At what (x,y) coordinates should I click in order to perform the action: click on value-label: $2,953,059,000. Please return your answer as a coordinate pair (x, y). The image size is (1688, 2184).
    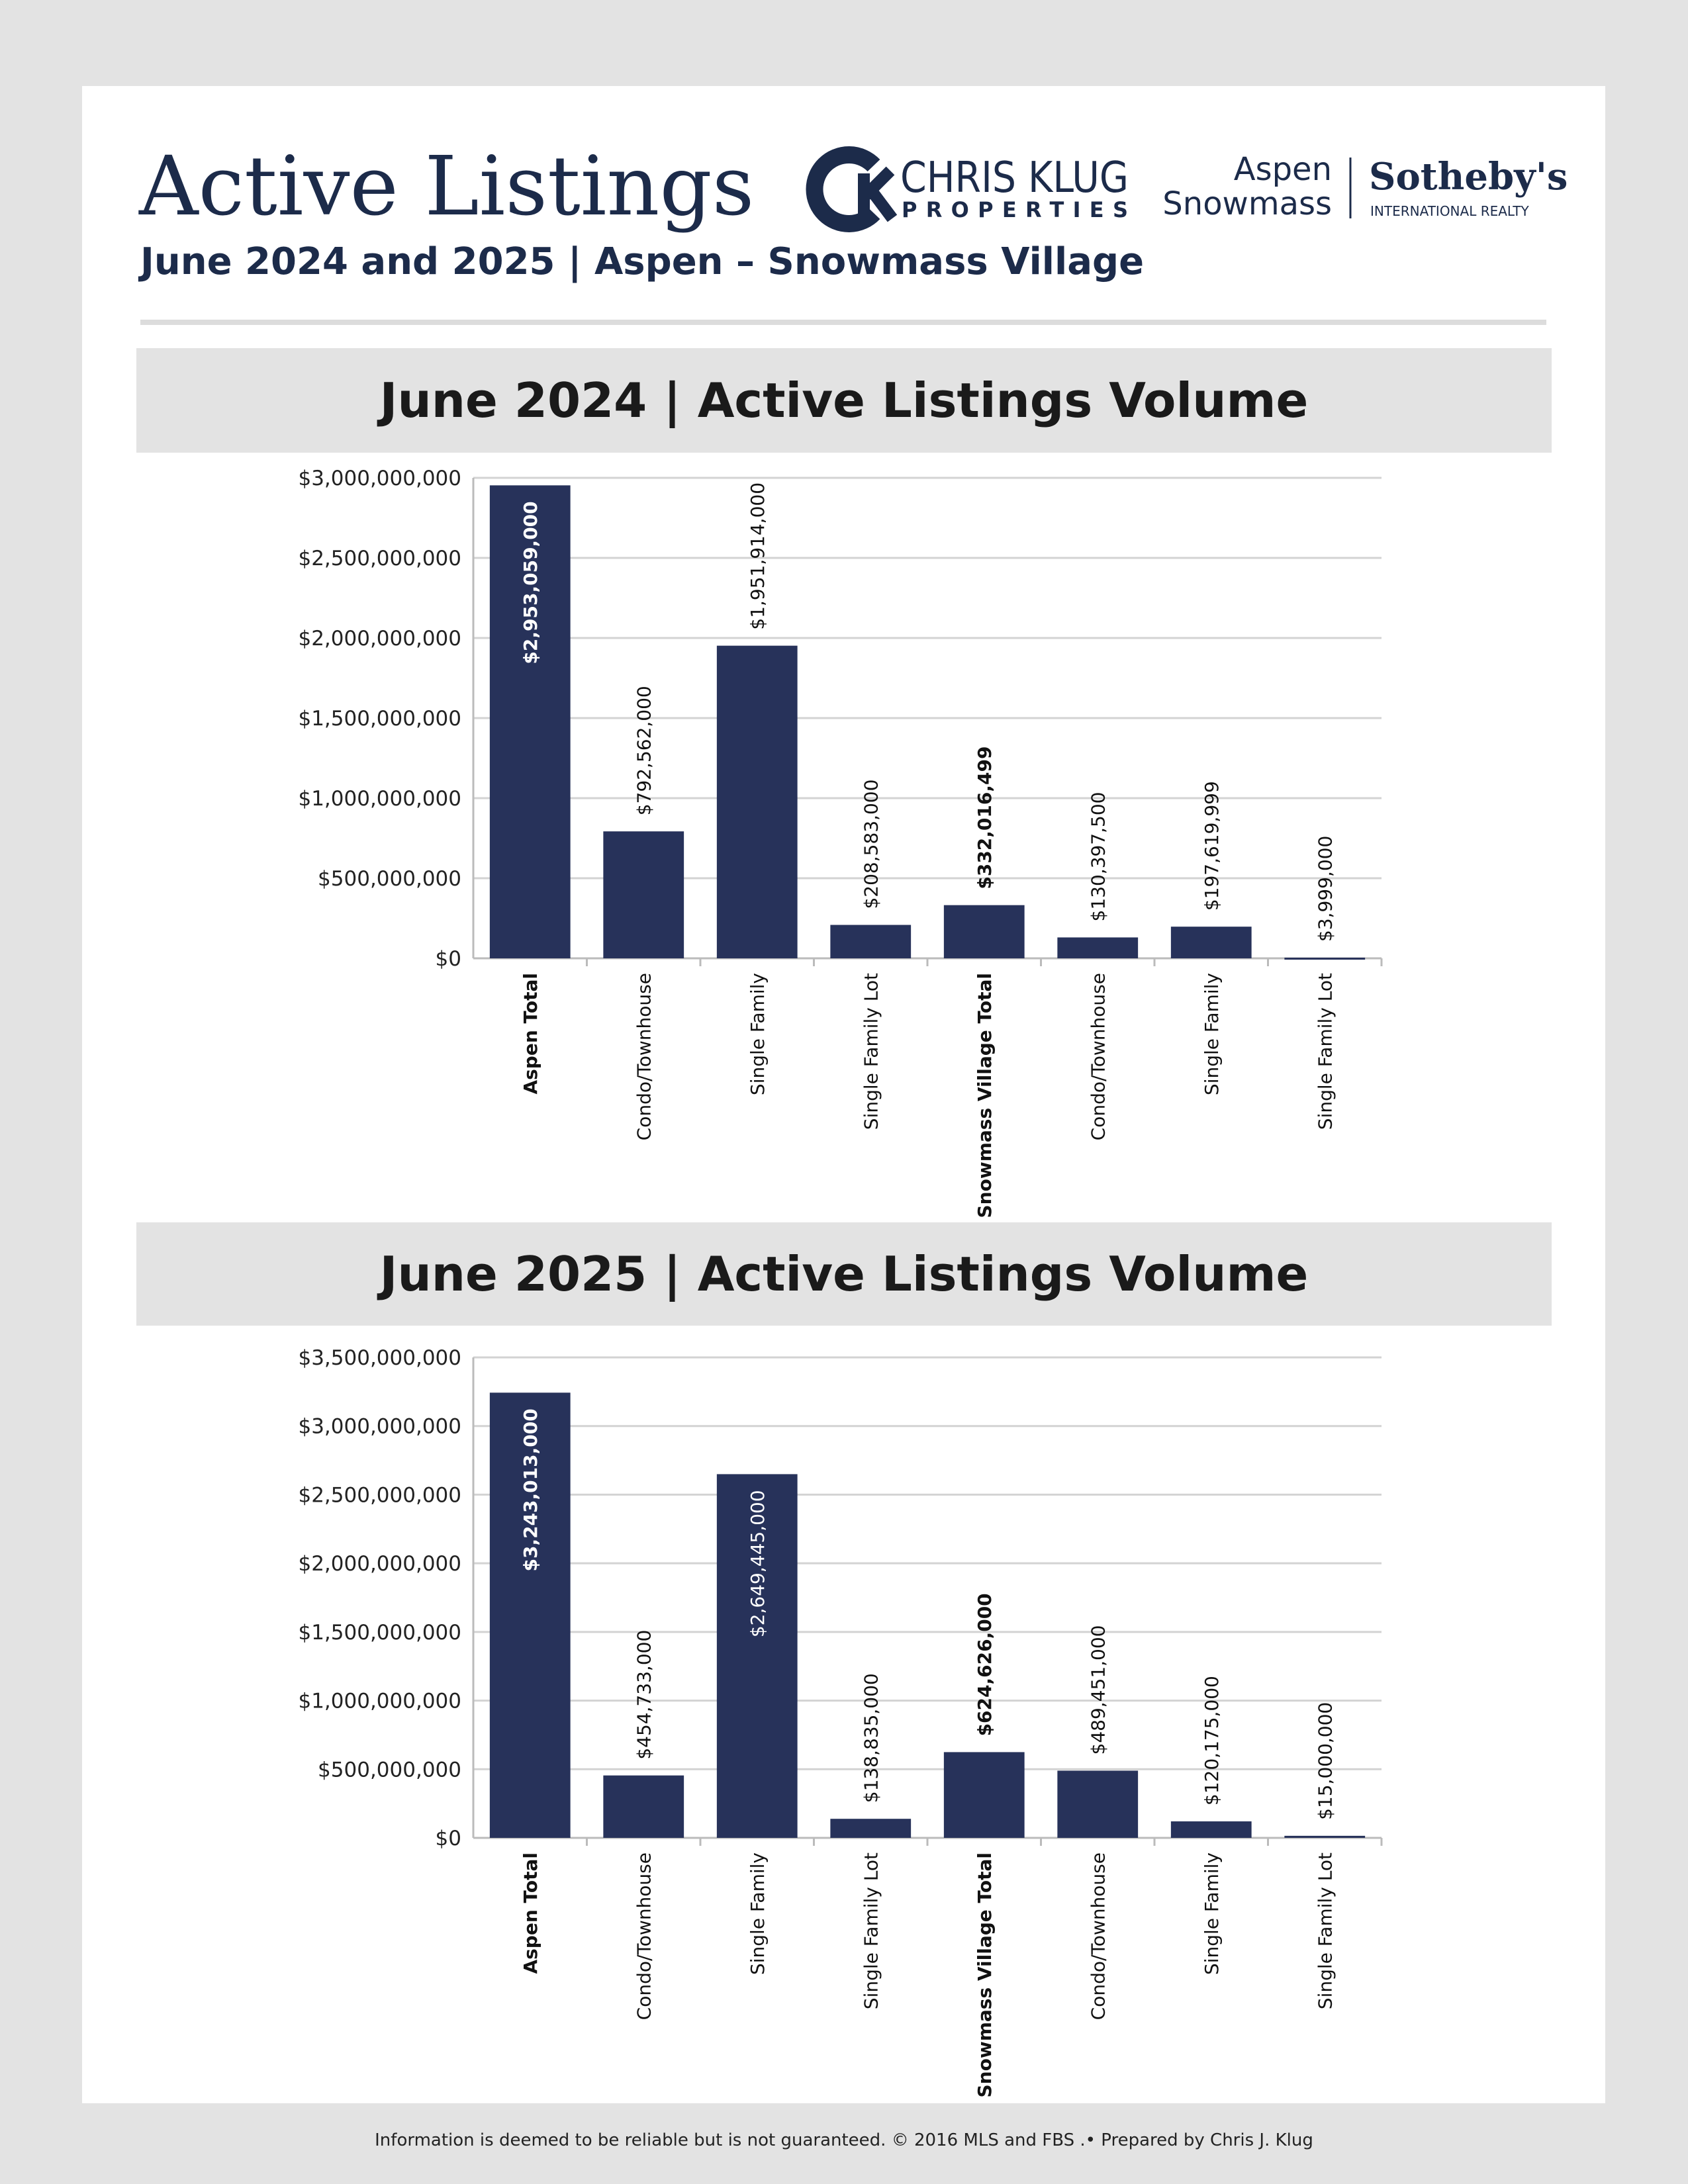
    Looking at the image, I should click on (530, 582).